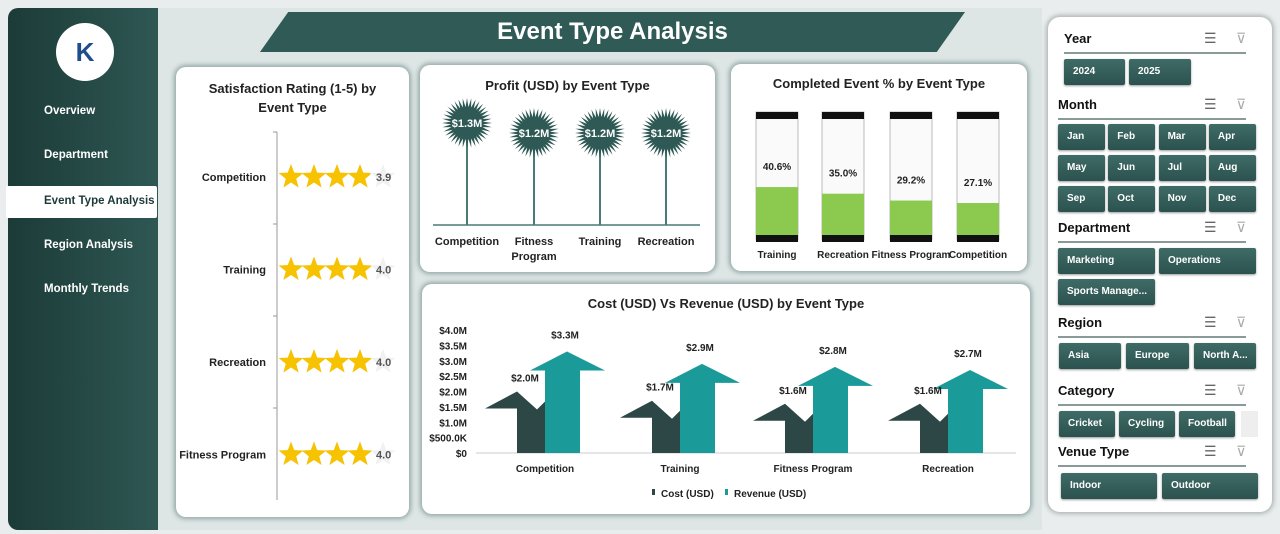 Image resolution: width=1280 pixels, height=534 pixels. I want to click on slicer-button: Nov, so click(1182, 199).